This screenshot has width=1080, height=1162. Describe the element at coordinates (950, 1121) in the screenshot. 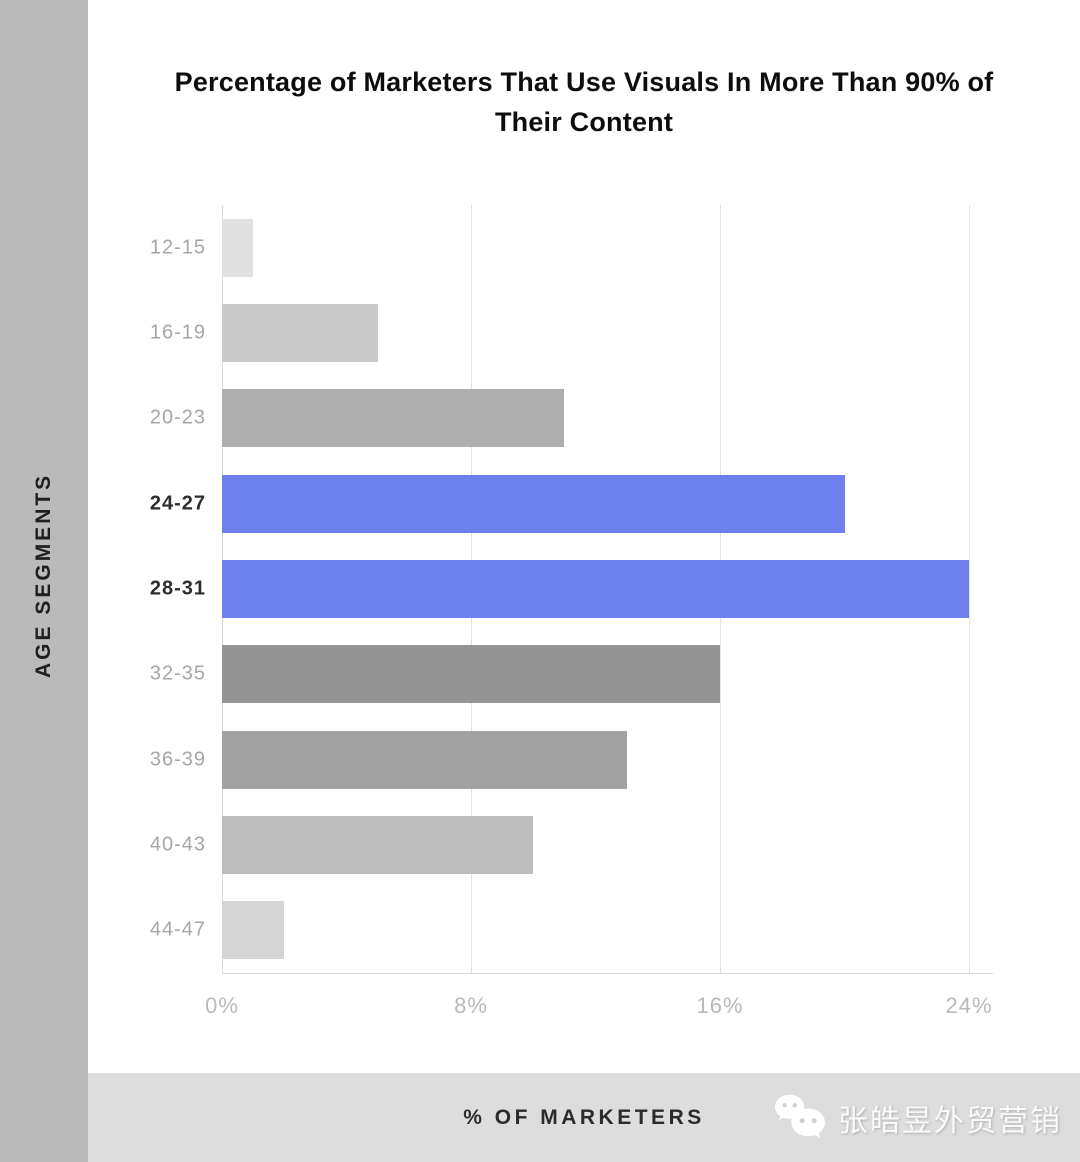

I see `watermark-text: 张皓昱外贸营销` at that location.